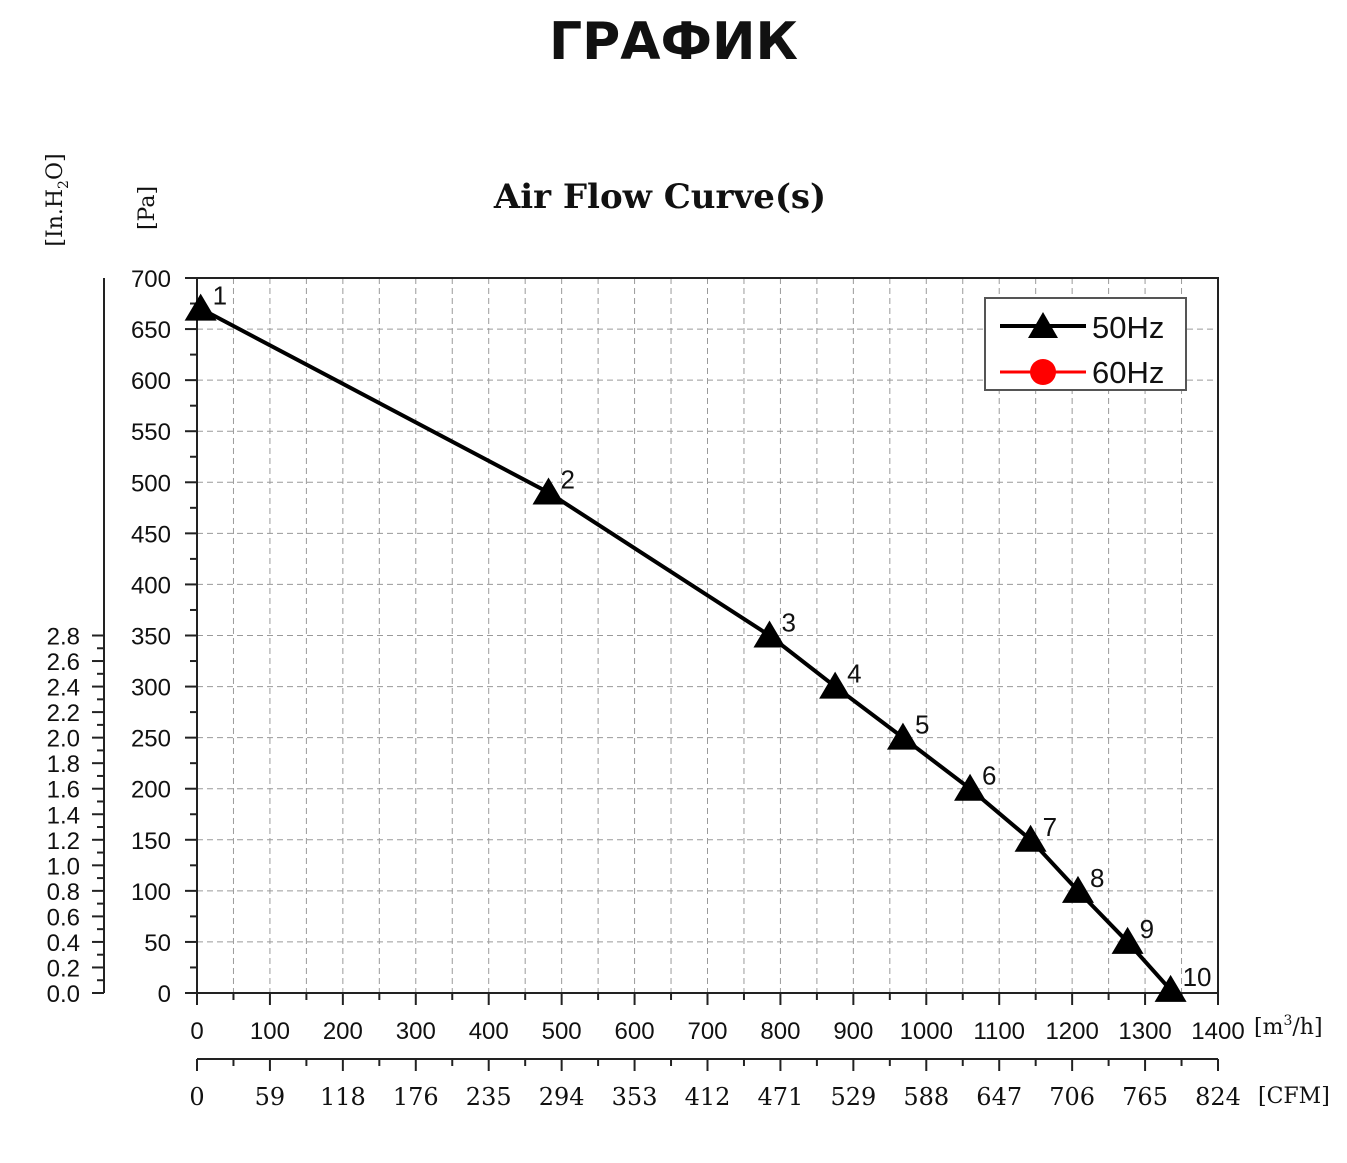  Describe the element at coordinates (562, 1031) in the screenshot. I see `x-tick-label: 500` at that location.